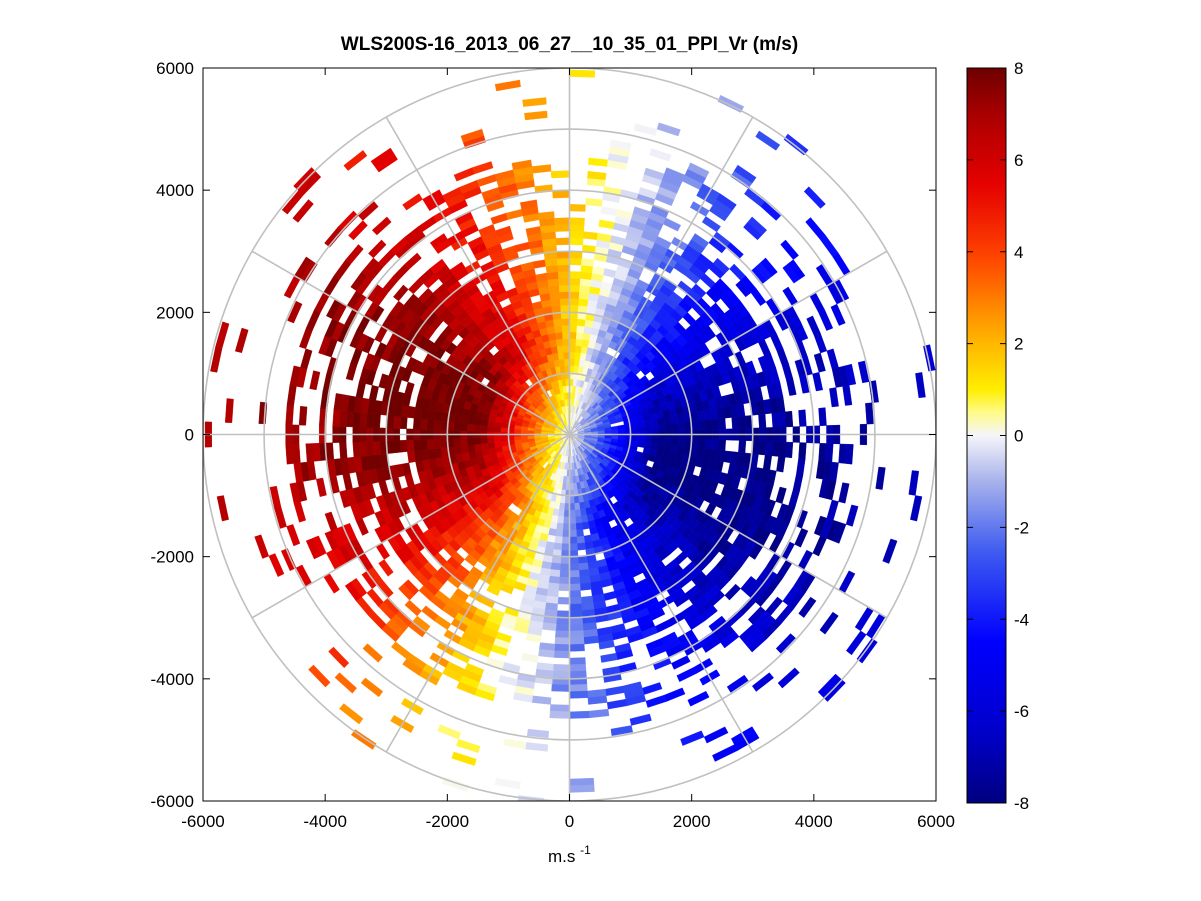 This screenshot has height=901, width=1201. What do you see at coordinates (172, 801) in the screenshot?
I see `y-tick-label: -6000` at bounding box center [172, 801].